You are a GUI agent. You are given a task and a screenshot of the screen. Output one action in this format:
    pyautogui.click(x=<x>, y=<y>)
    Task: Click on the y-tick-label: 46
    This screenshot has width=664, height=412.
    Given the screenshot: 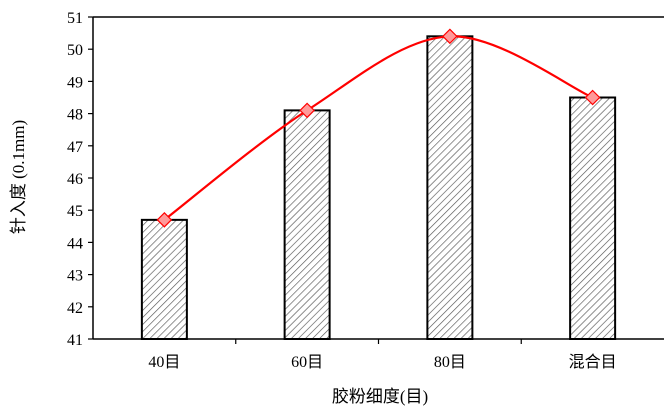 What is the action you would take?
    pyautogui.click(x=75, y=179)
    